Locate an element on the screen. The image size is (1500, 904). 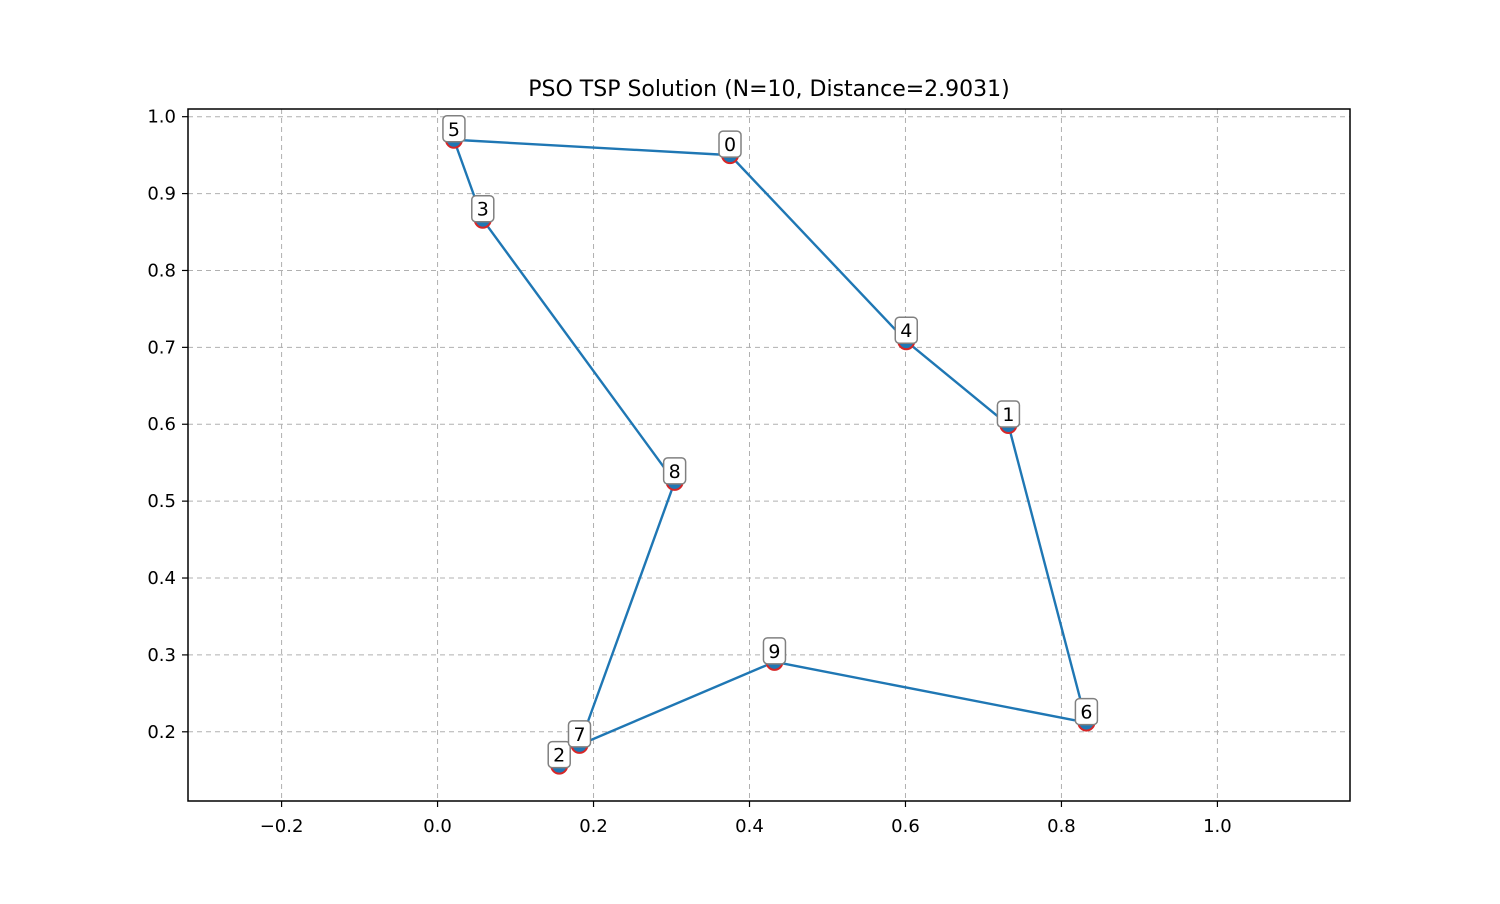
city-label-text: 4 is located at coordinates (906, 331).